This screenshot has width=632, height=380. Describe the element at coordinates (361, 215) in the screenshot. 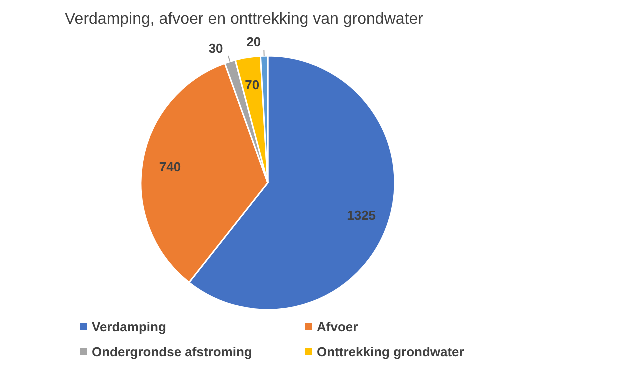

I see `data-label: 1325` at that location.